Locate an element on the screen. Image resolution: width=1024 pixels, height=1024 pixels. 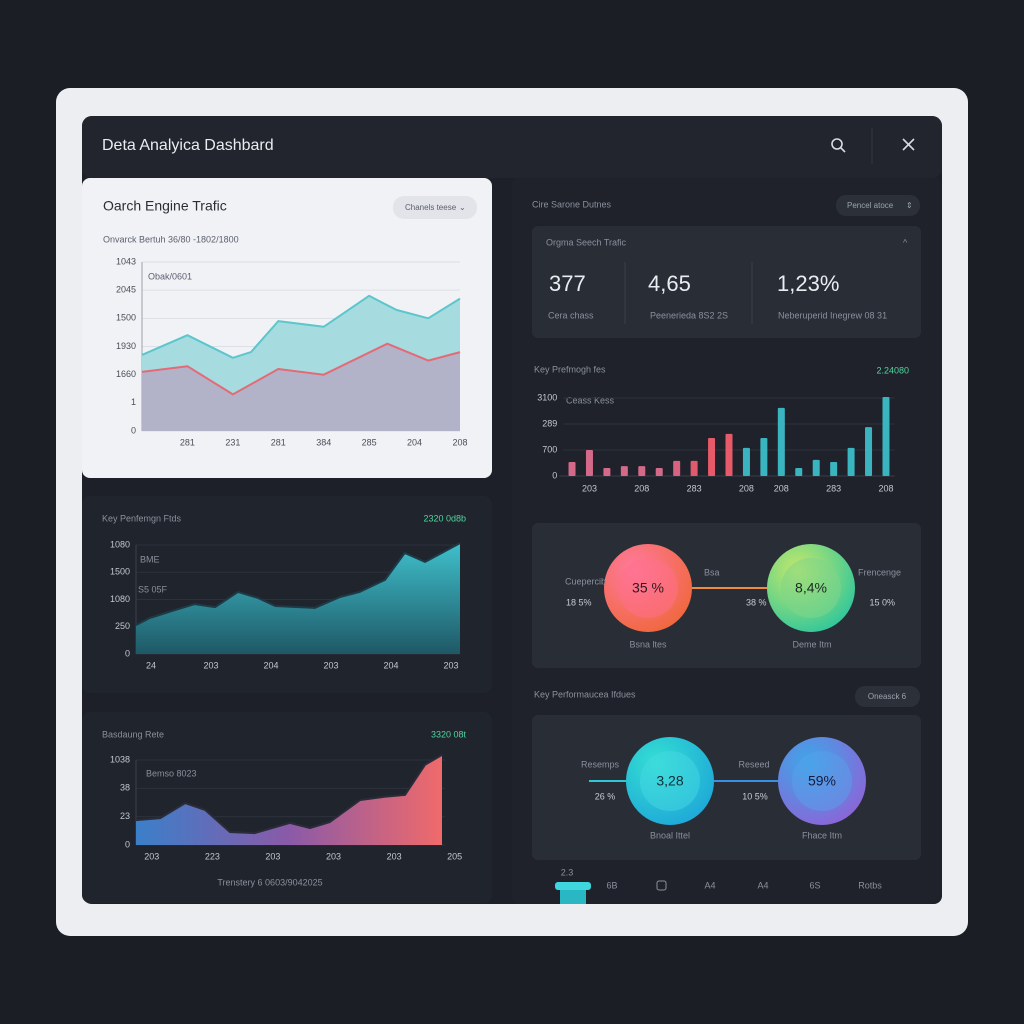
x-tick-label: 223 is located at coordinates (212, 856).